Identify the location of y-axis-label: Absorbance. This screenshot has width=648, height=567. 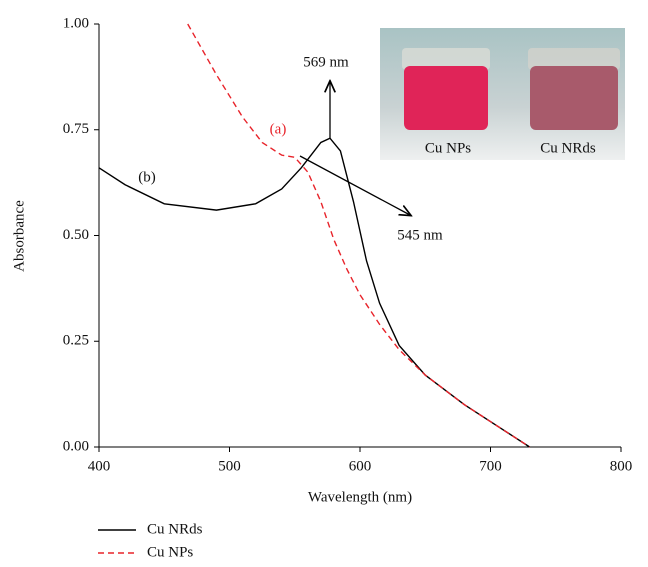
(19, 236).